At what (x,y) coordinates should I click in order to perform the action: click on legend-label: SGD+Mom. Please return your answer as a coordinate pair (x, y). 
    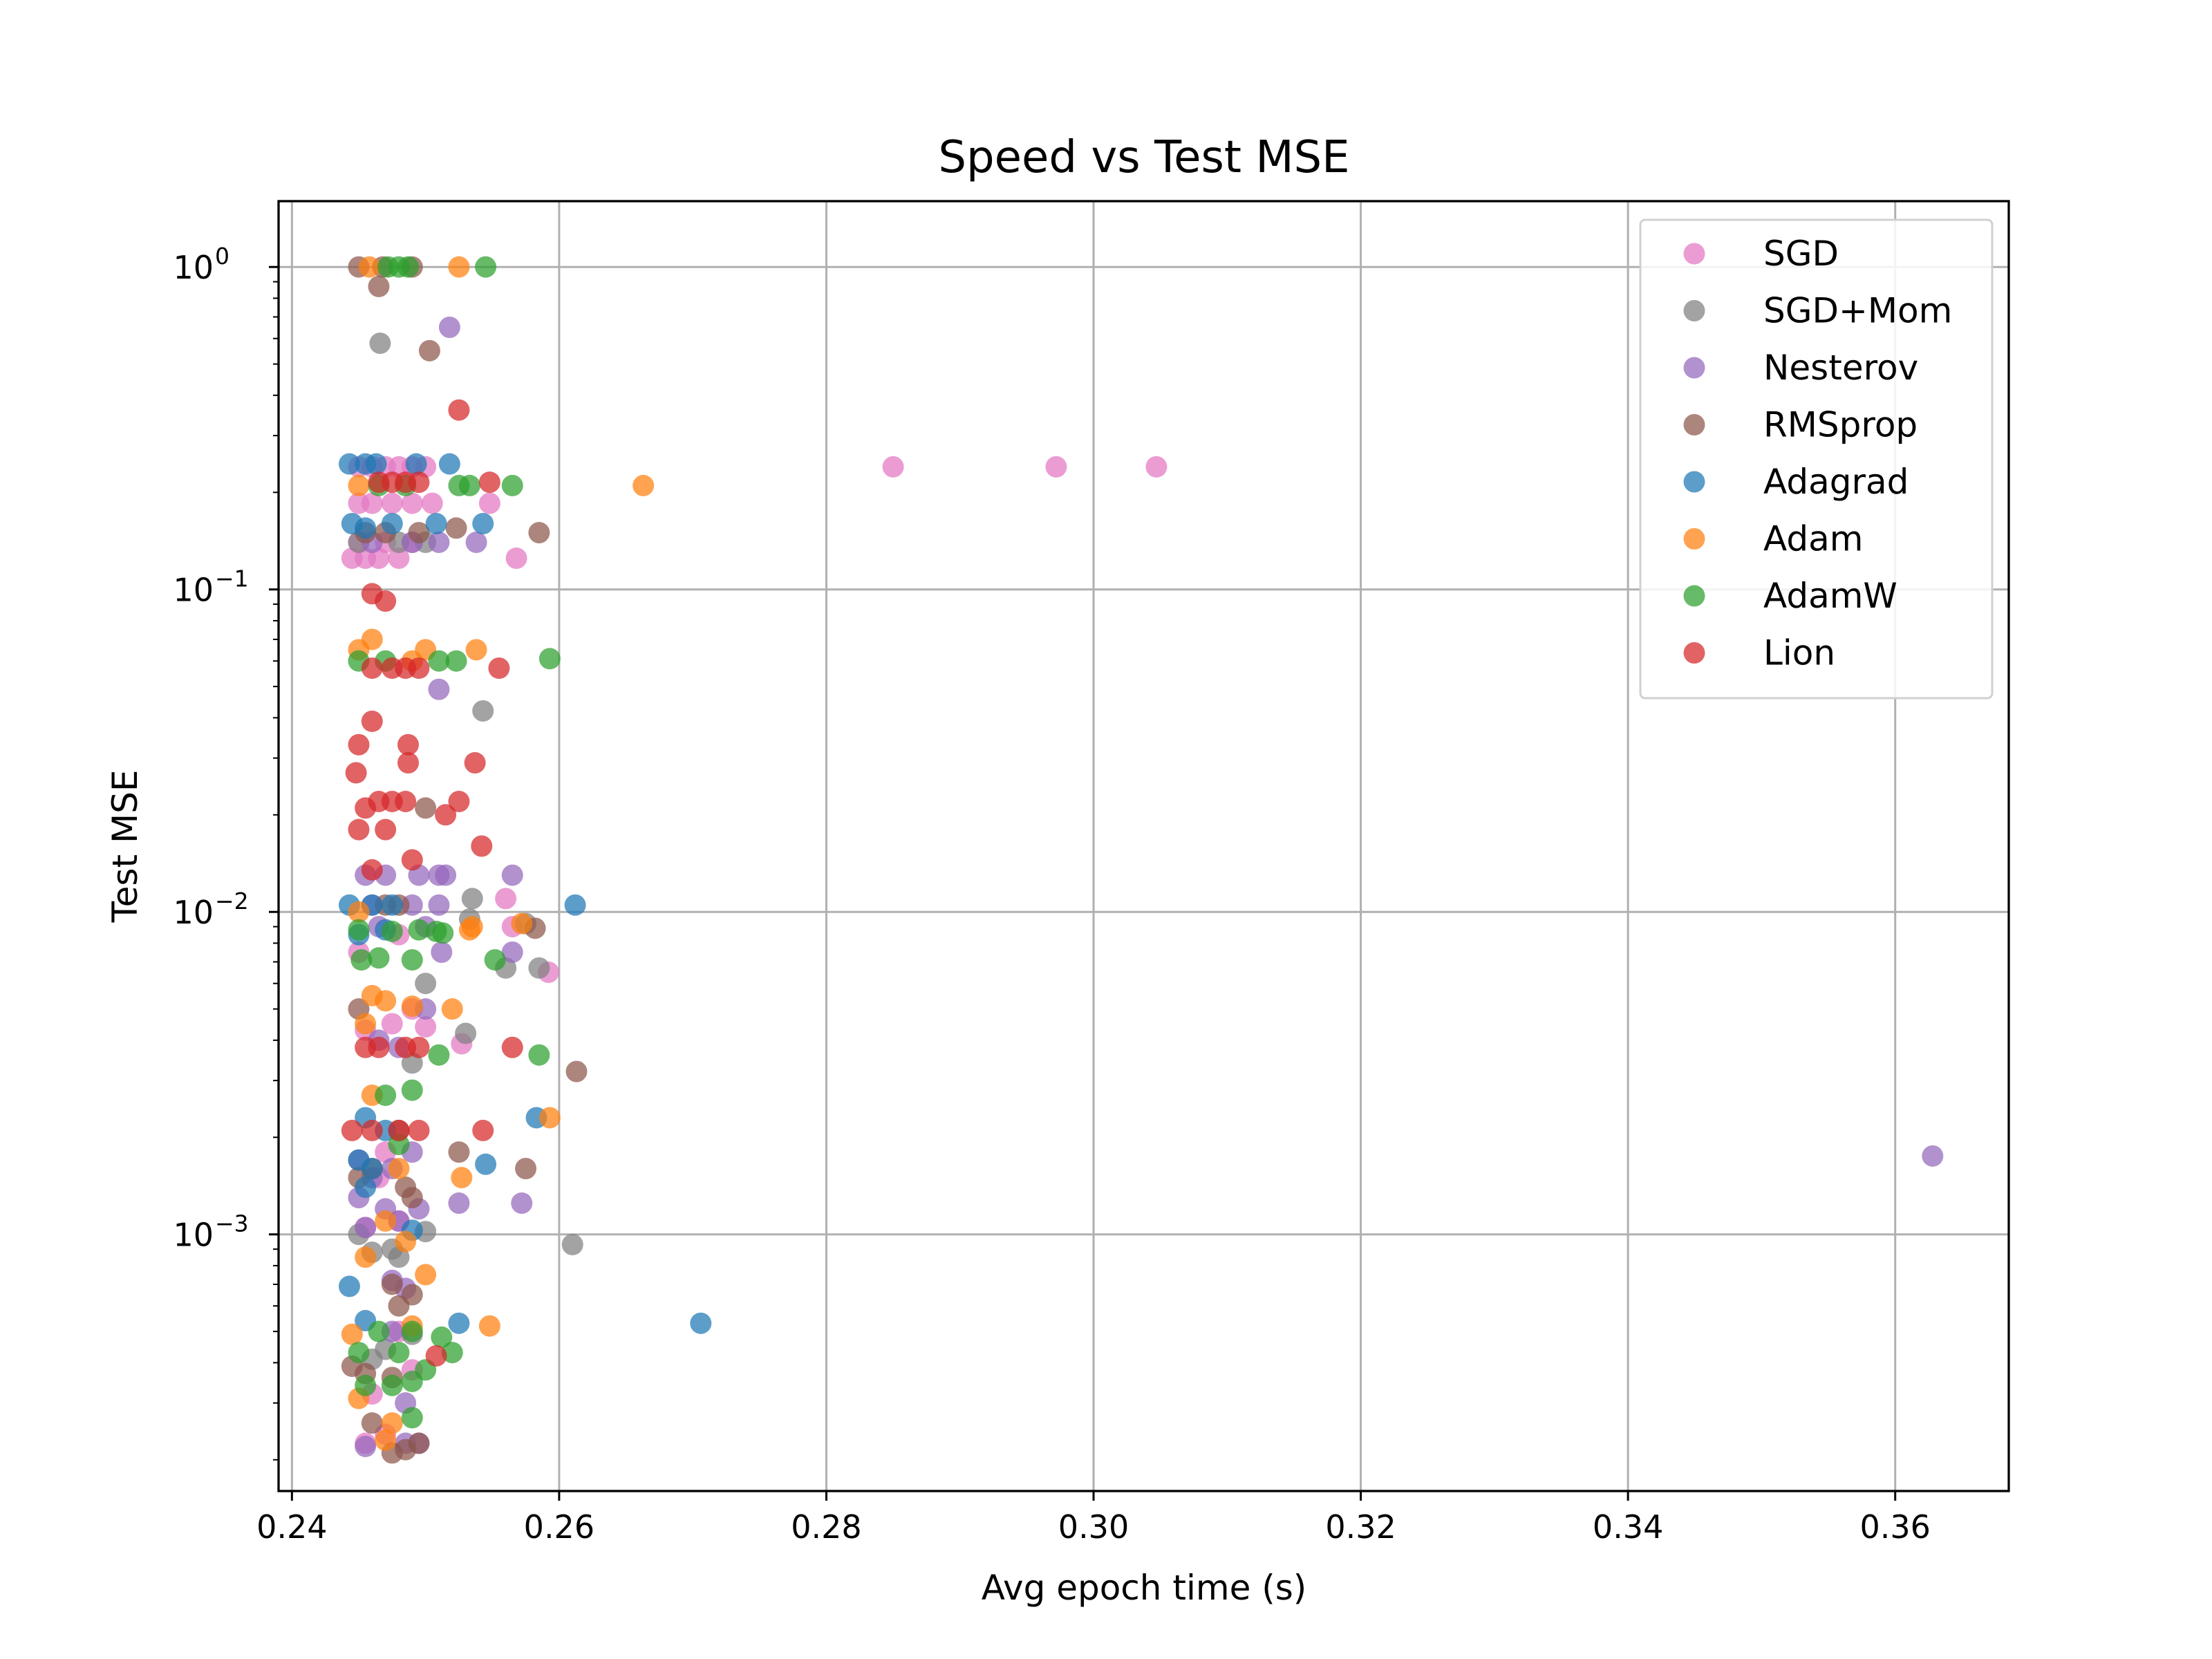
    Looking at the image, I should click on (1858, 311).